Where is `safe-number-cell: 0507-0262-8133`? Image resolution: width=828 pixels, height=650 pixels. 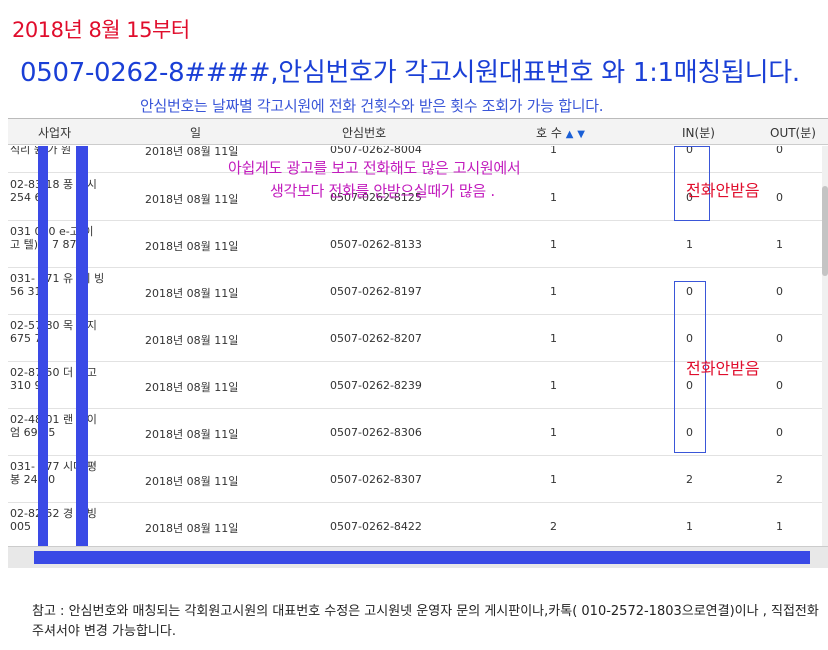 safe-number-cell: 0507-0262-8133 is located at coordinates (376, 244).